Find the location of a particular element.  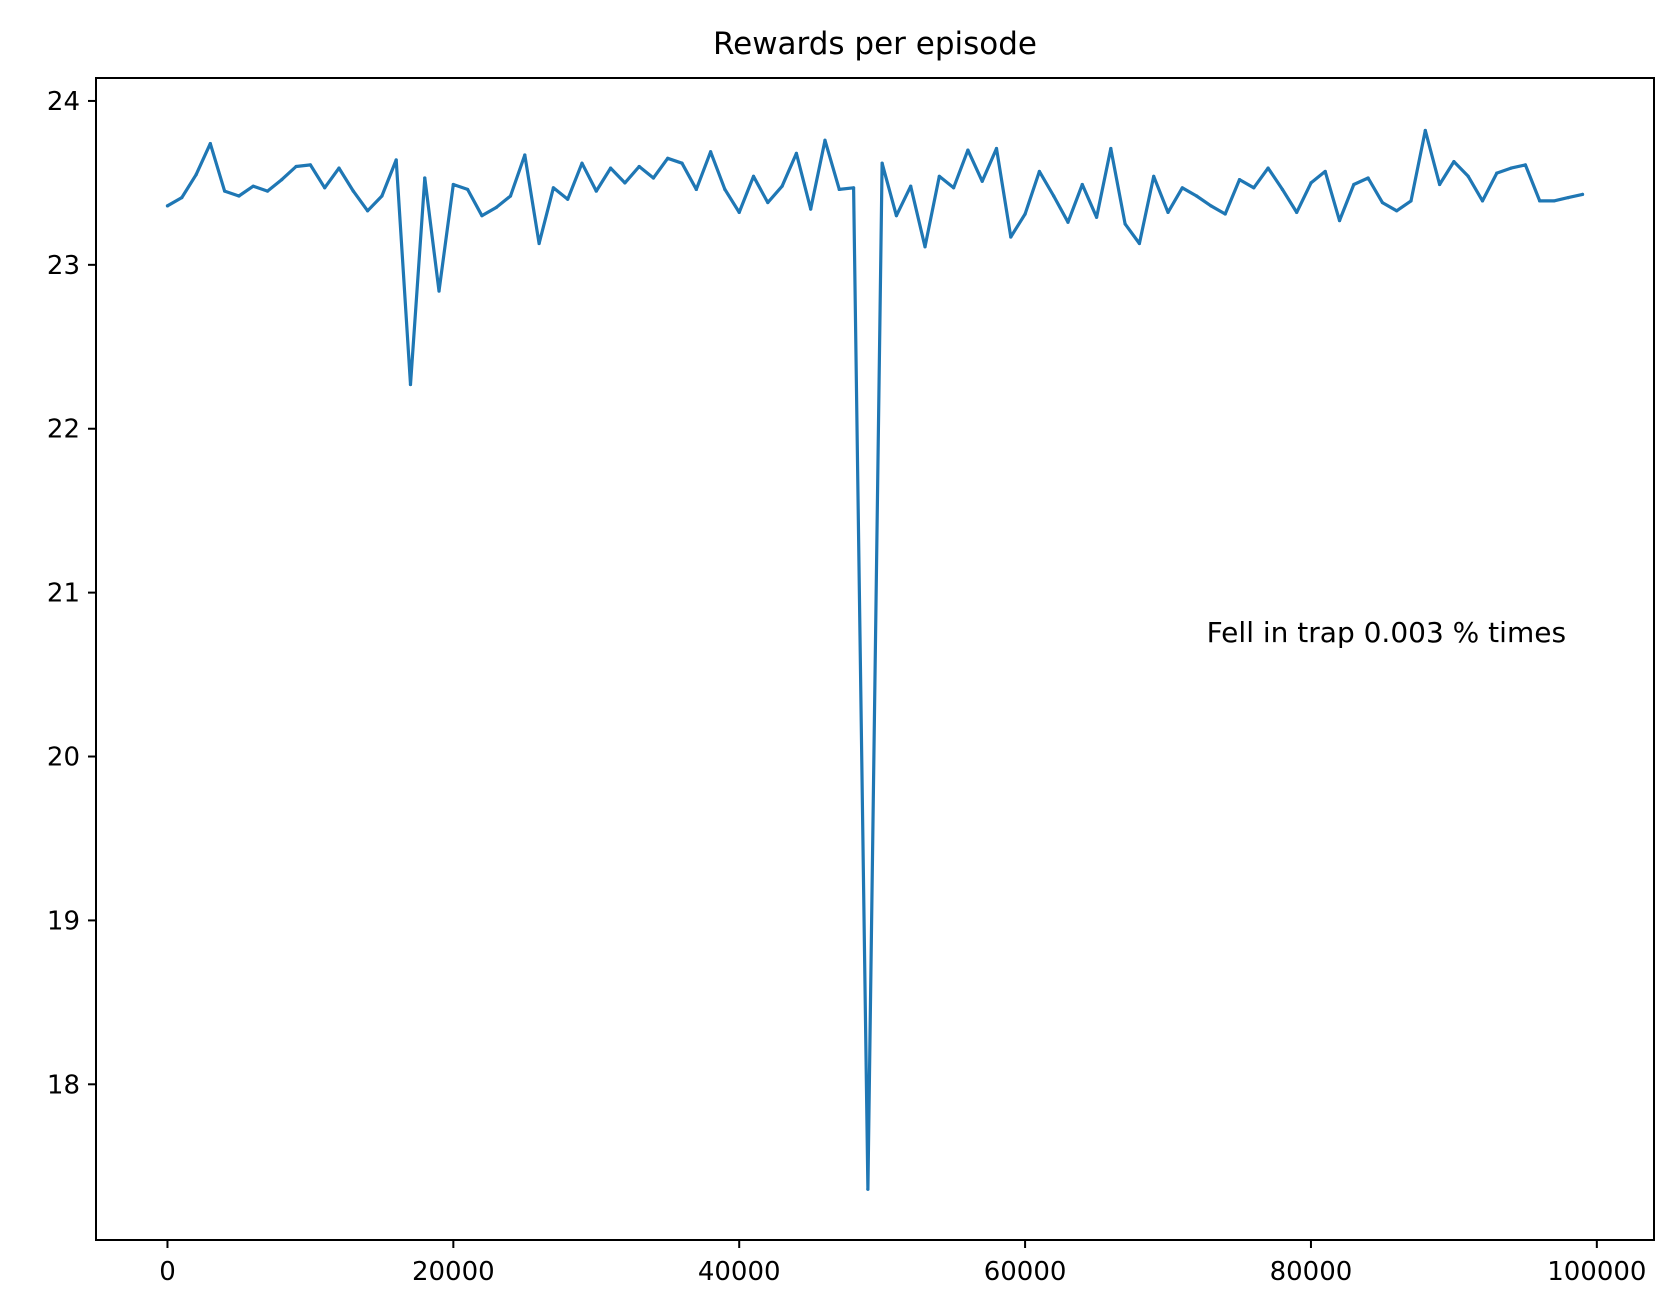

trap-annotation: Fell in trap 0.003 % times is located at coordinates (1386, 632).